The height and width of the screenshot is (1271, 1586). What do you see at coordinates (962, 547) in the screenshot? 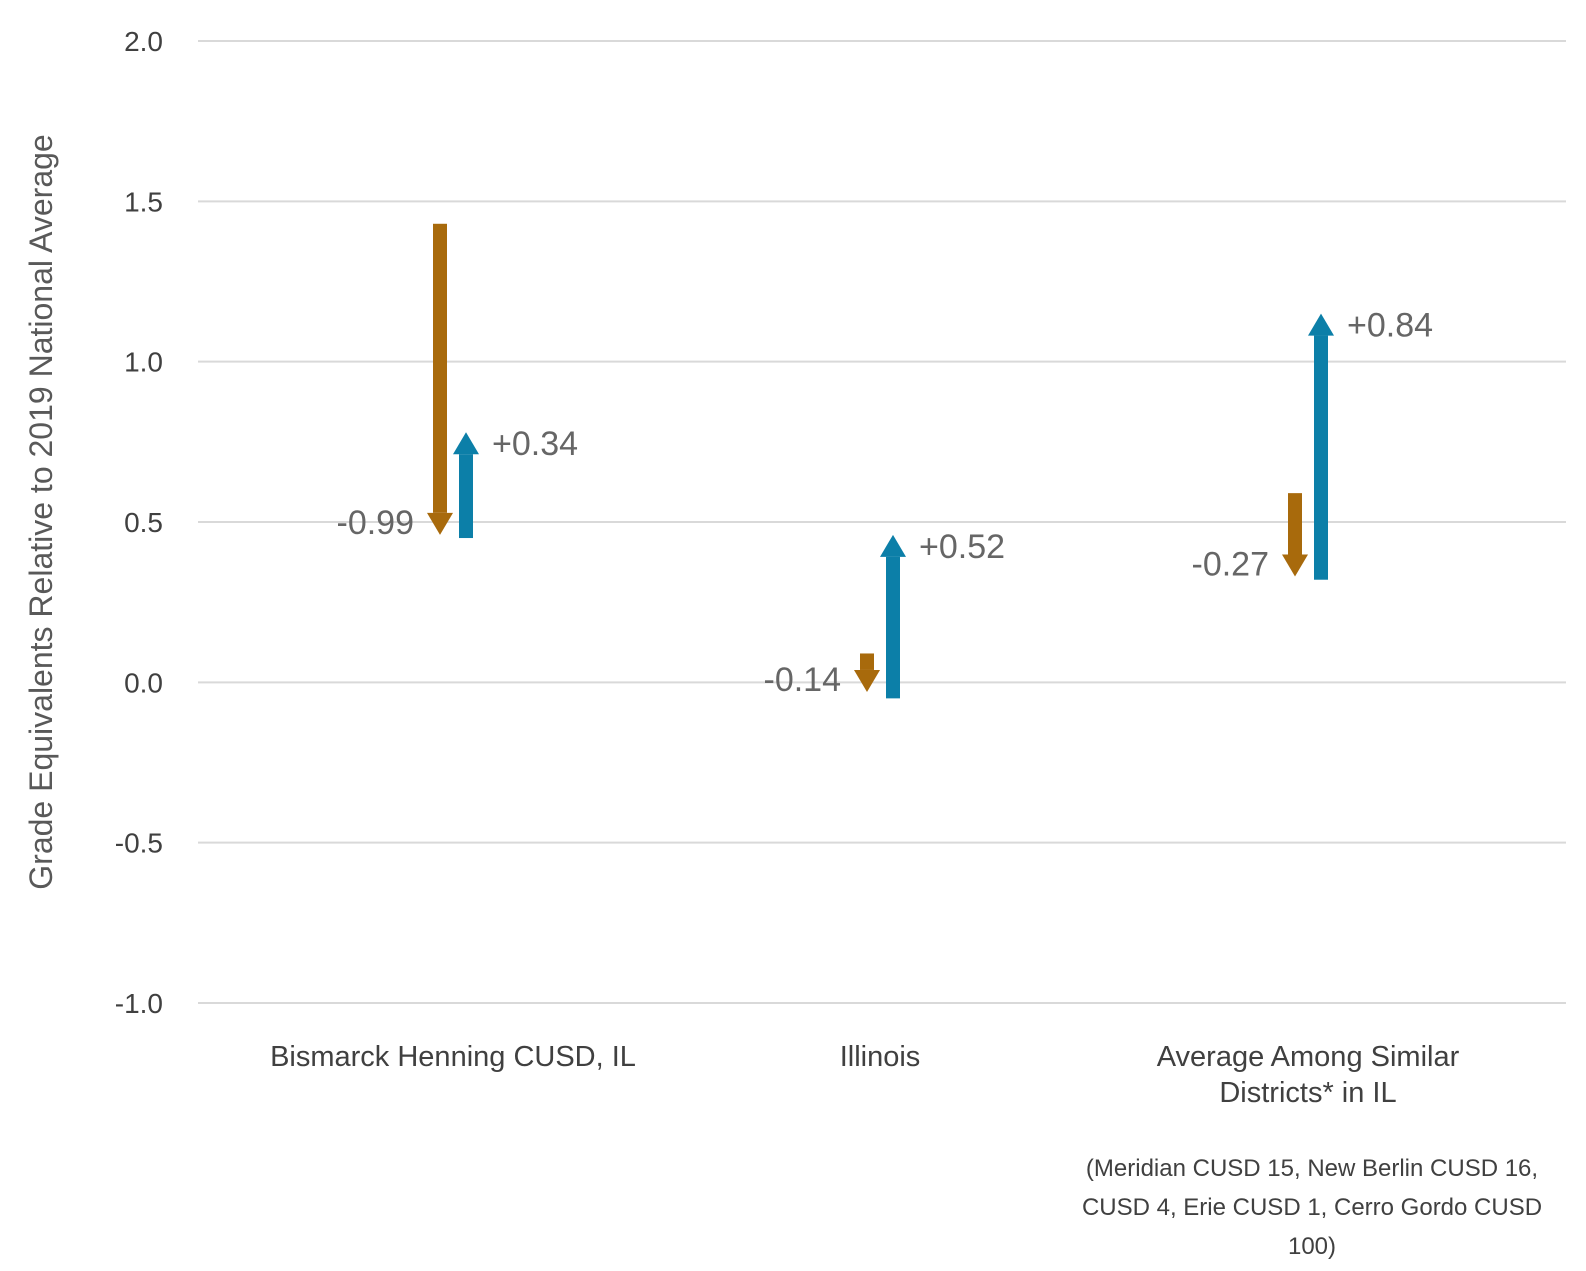
I see `data-label: +0.52` at bounding box center [962, 547].